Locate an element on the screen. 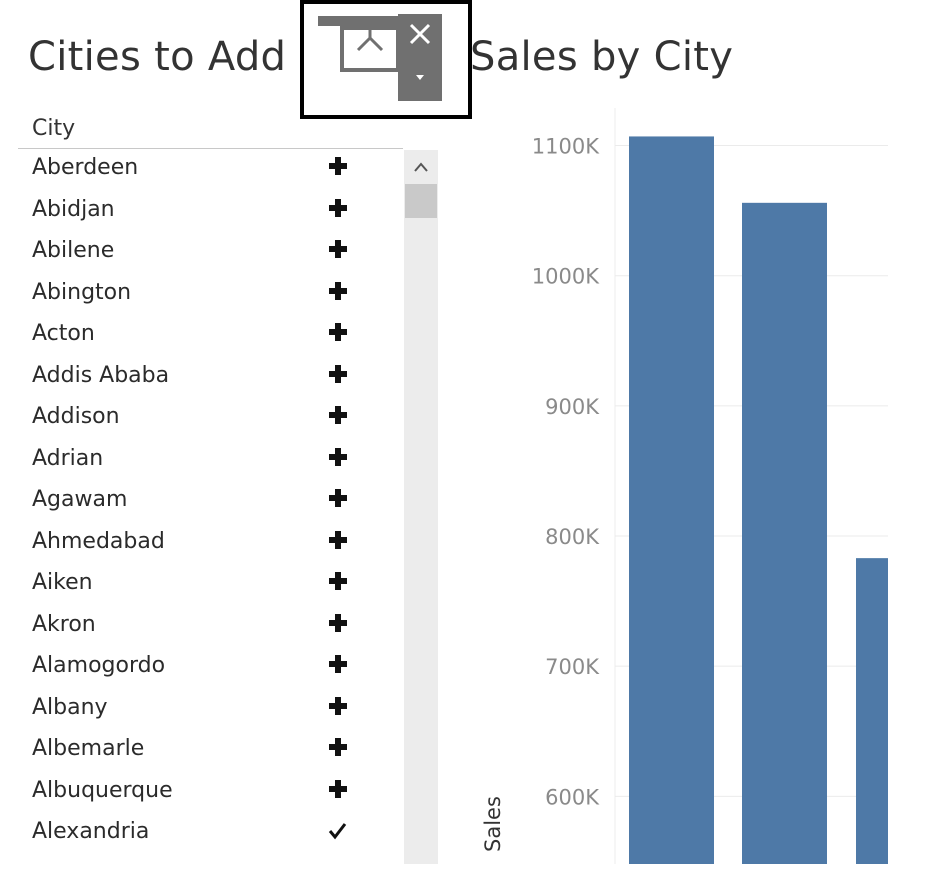 The image size is (944, 884). city-name: Addis Ababa is located at coordinates (101, 375).